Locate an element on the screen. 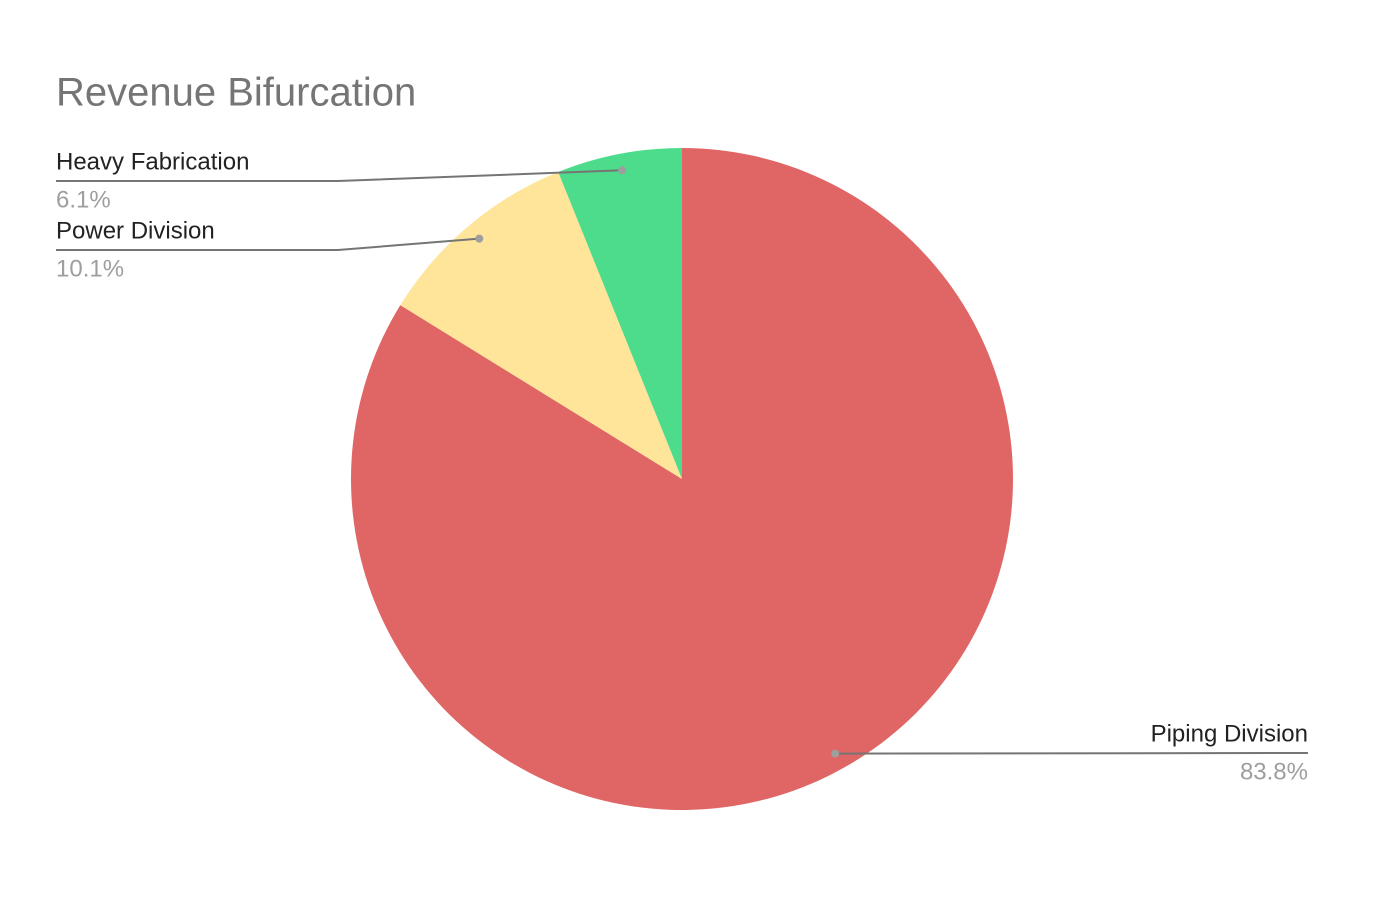  chart-title: Revenue Bifurcation is located at coordinates (236, 93).